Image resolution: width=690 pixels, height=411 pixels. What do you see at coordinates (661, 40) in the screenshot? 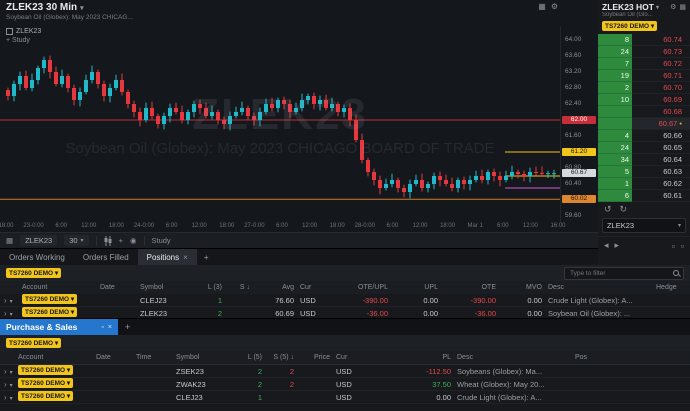
I see `dom-price-cell: 60.74` at bounding box center [661, 40].